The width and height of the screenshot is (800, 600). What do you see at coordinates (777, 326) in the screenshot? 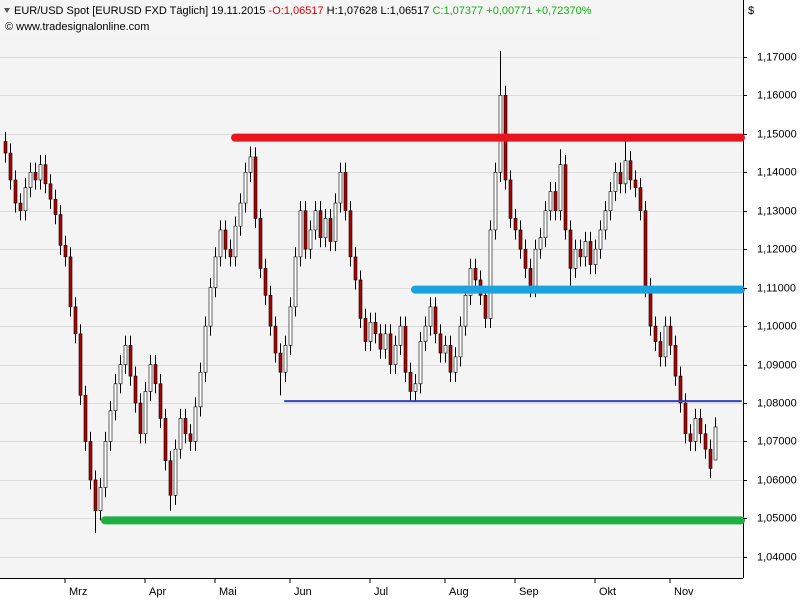
I see `y-tick-label: 1,10000` at bounding box center [777, 326].